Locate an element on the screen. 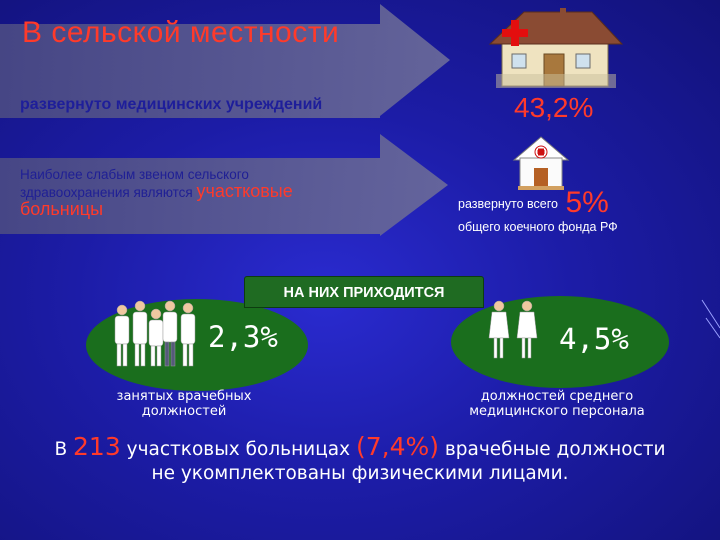 This screenshot has width=720, height=540. nurses-oval is located at coordinates (560, 342).